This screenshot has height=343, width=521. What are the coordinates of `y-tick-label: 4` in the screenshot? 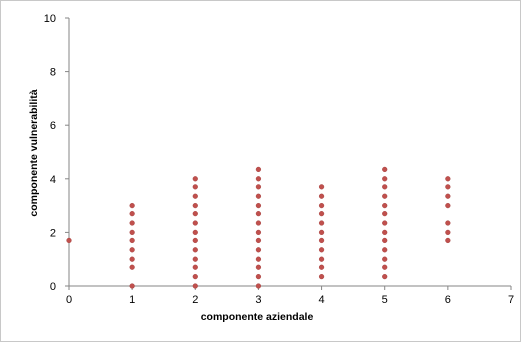 It's located at (53, 180).